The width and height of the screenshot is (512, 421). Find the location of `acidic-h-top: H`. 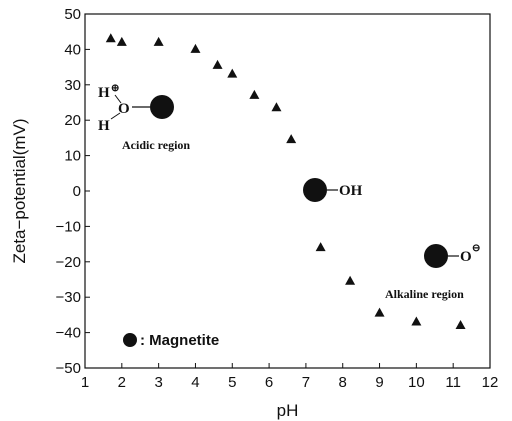

acidic-h-top: H is located at coordinates (104, 93).